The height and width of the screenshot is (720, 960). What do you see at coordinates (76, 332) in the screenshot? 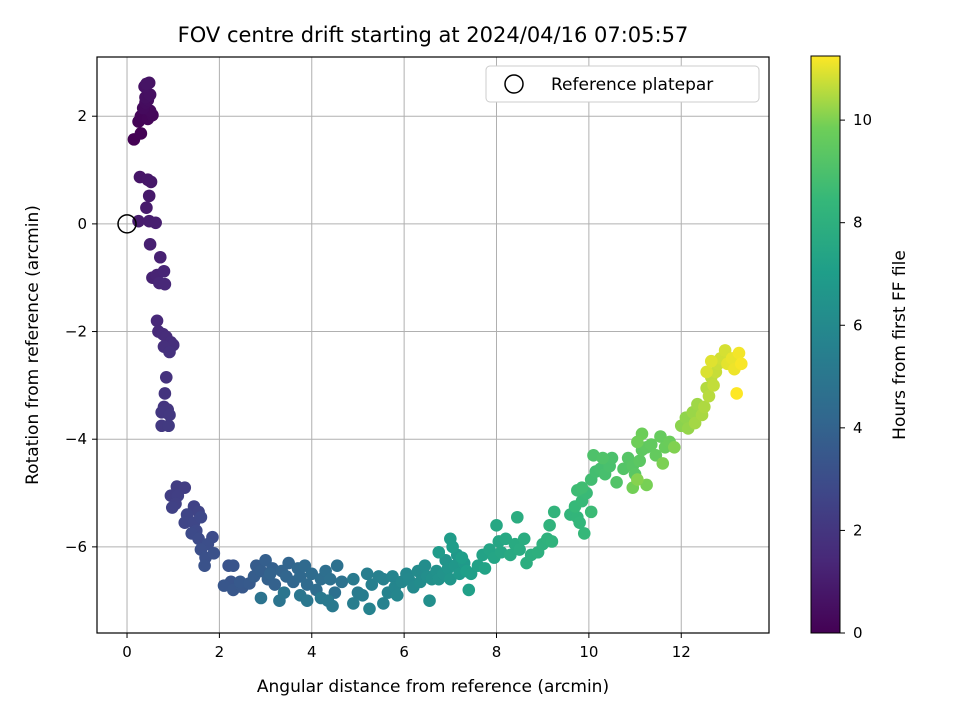
I see `y-tick-label: −2` at bounding box center [76, 332].